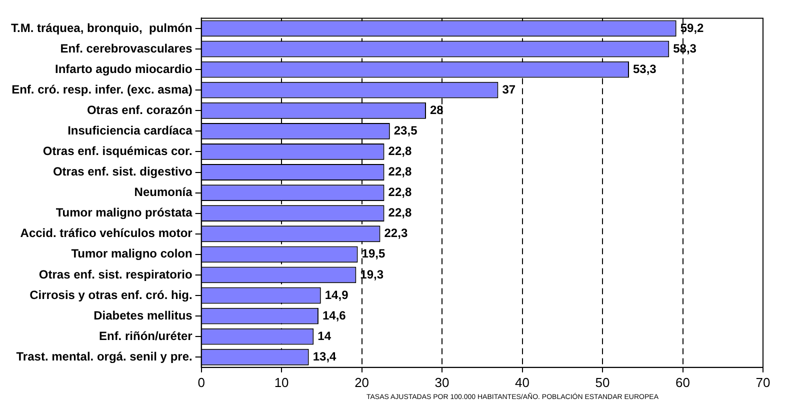 The image size is (785, 419). What do you see at coordinates (101, 27) in the screenshot?
I see `y-tick-label: T.M. tráquea, bronquio, pulmón` at bounding box center [101, 27].